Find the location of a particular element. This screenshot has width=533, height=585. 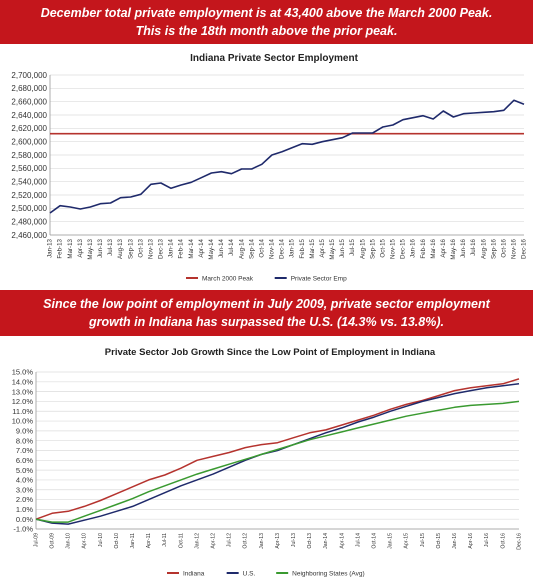

legend-label-0: March 2000 Peak is located at coordinates (228, 279).